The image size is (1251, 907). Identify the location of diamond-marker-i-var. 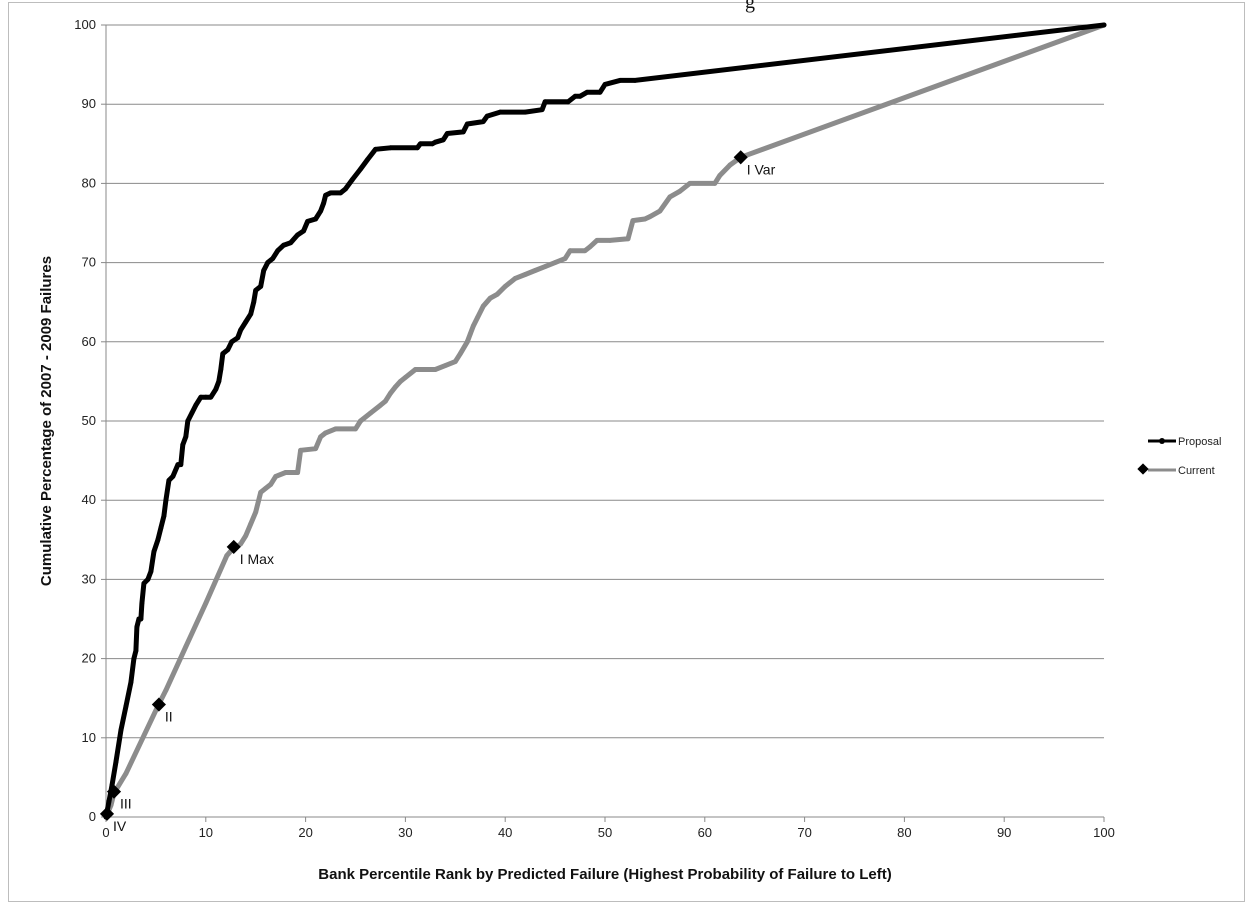
(740, 157).